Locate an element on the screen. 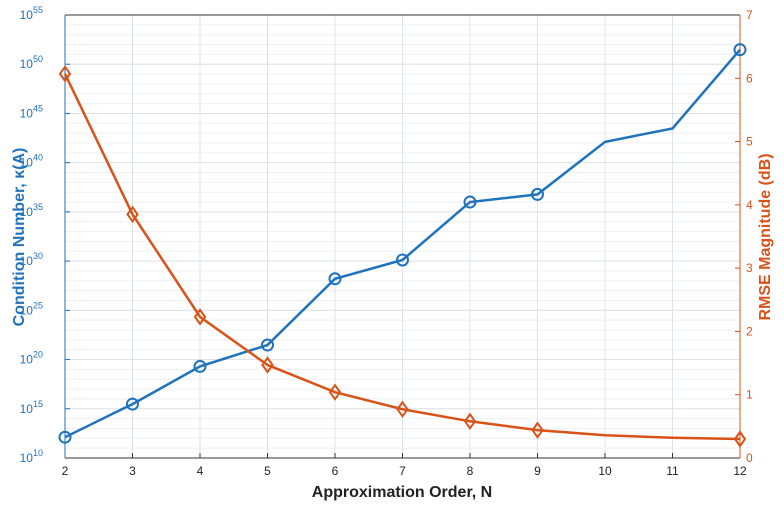 This screenshot has width=784, height=512. y-tick-label: 1055 is located at coordinates (31, 13).